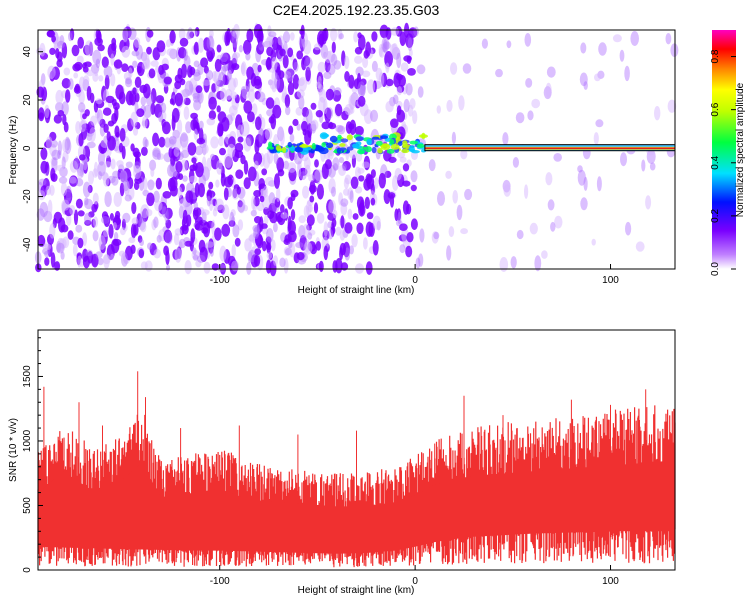  I want to click on x-tick-label: 100, so click(610, 581).